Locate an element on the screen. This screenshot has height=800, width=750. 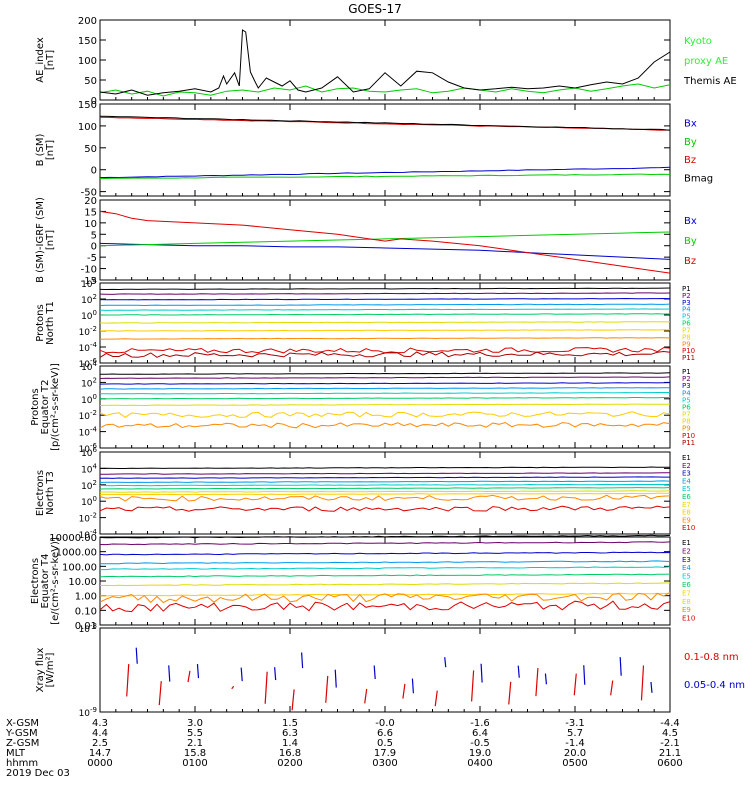
legend-item: P9 is located at coordinates (686, 344).